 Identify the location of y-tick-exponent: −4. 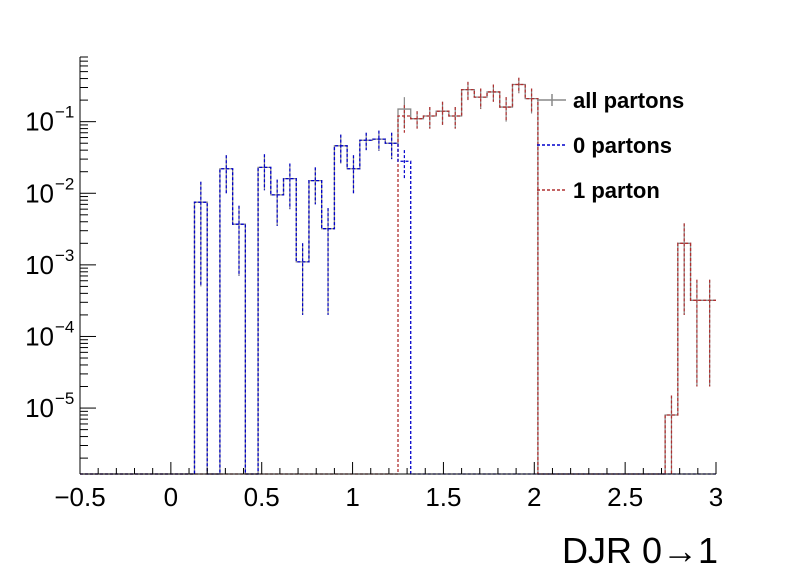
(64, 326).